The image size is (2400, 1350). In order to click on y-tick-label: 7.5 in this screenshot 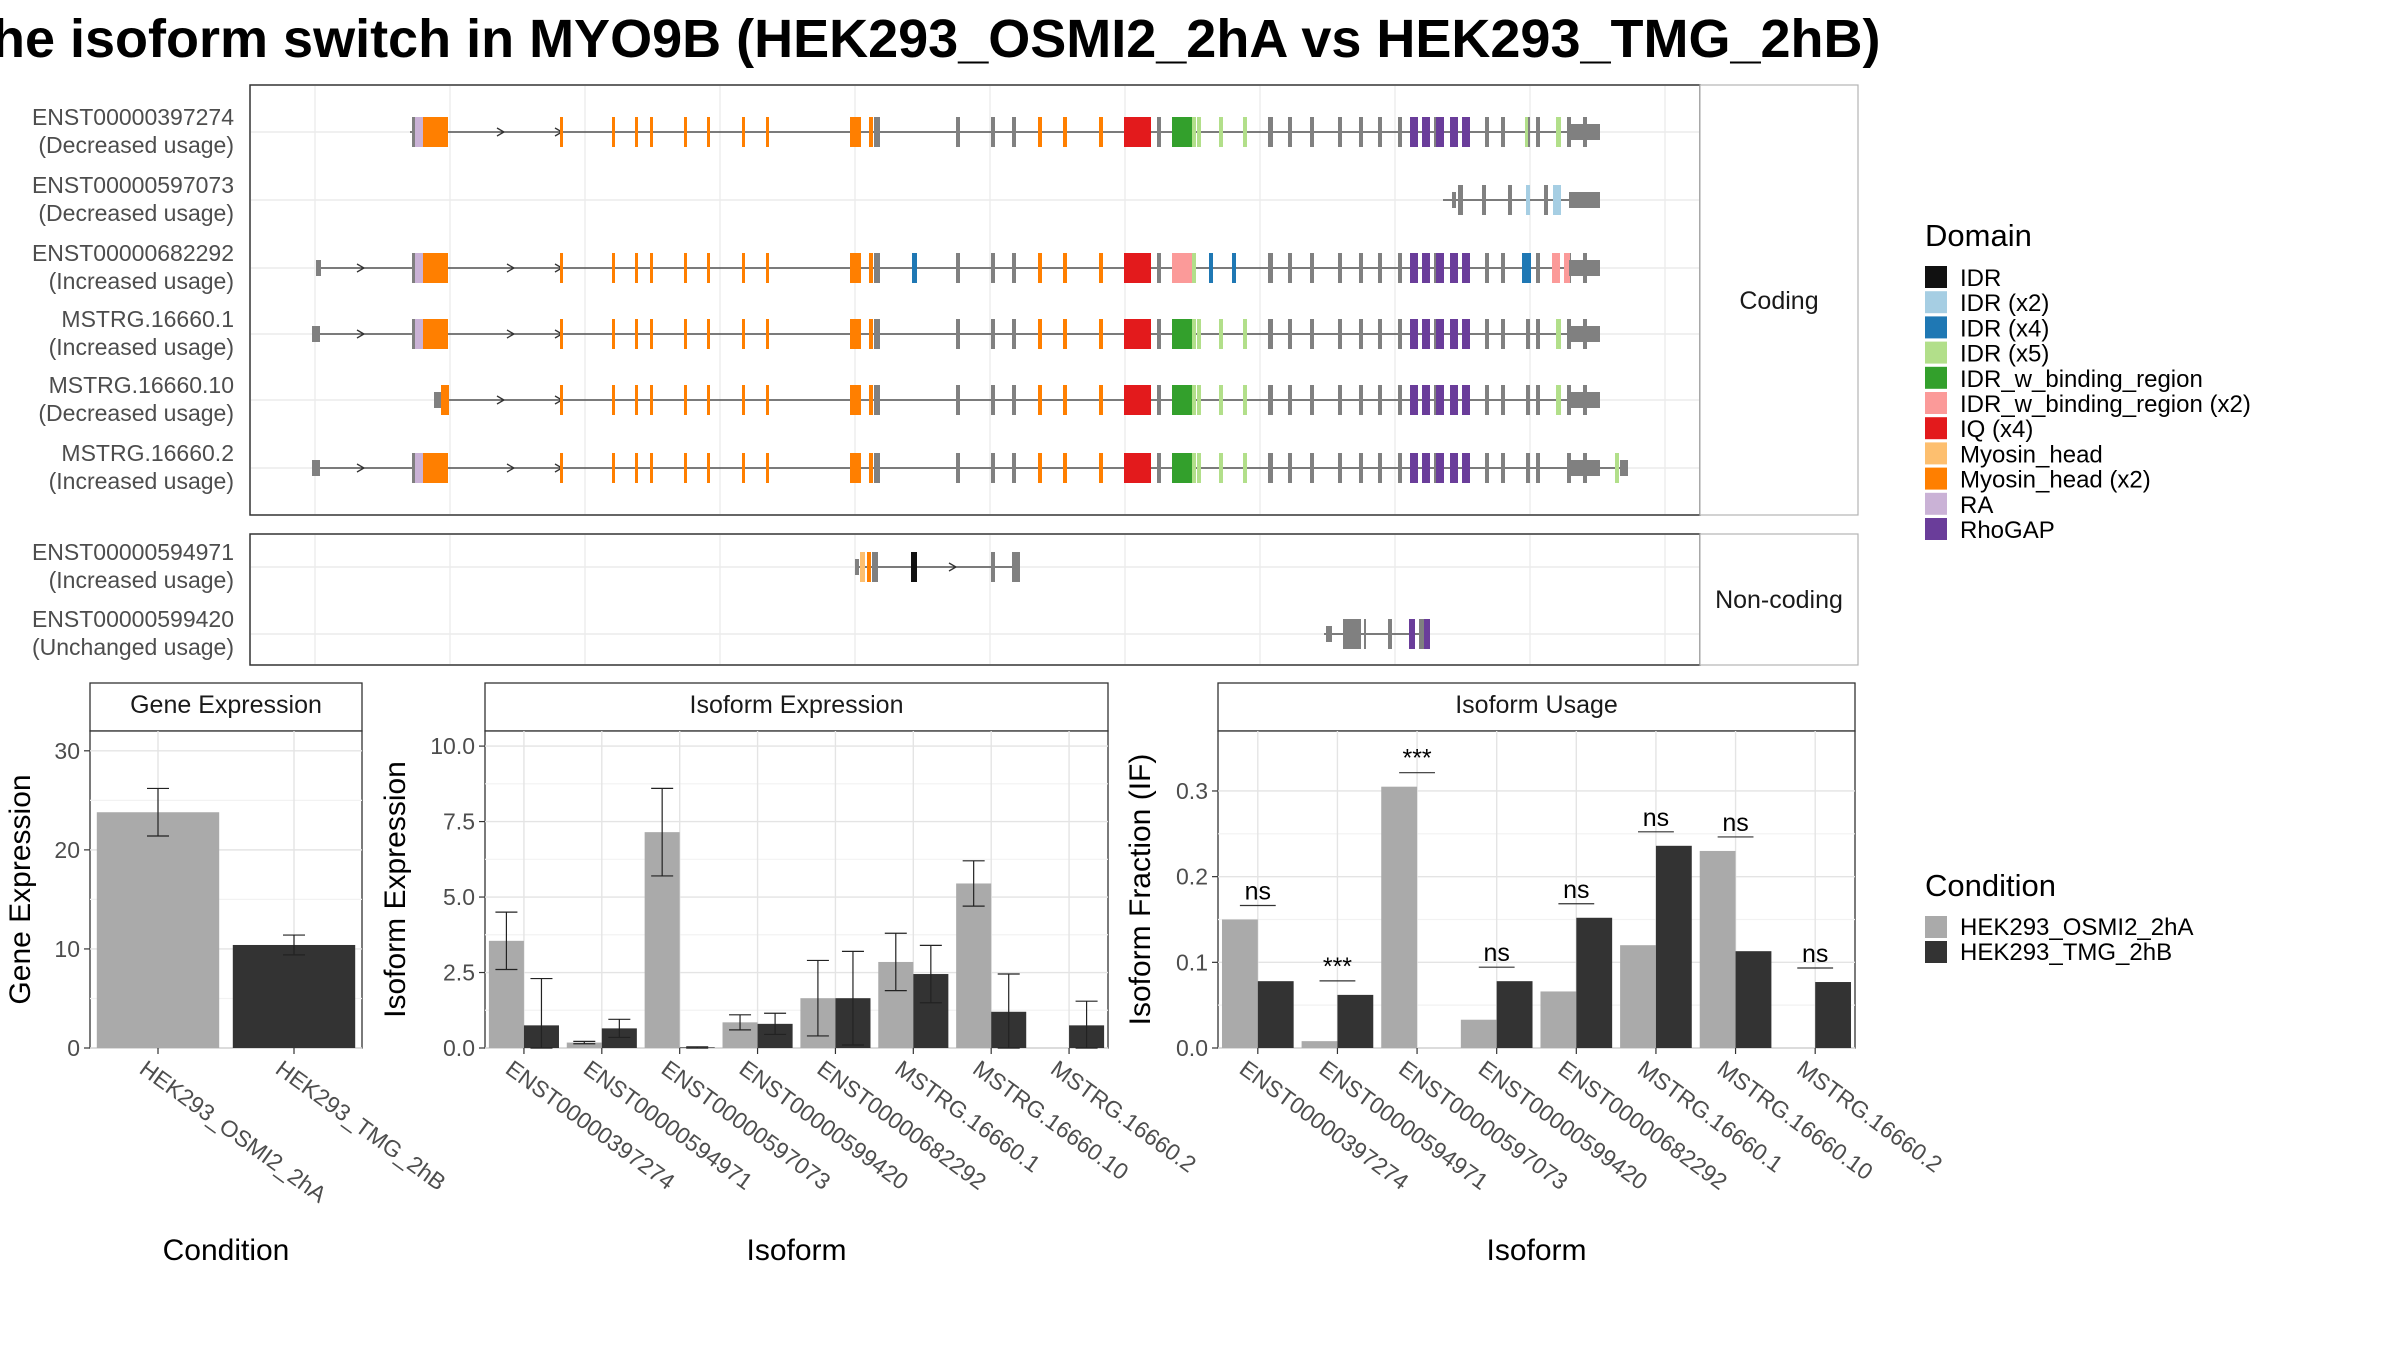, I will do `click(459, 822)`.